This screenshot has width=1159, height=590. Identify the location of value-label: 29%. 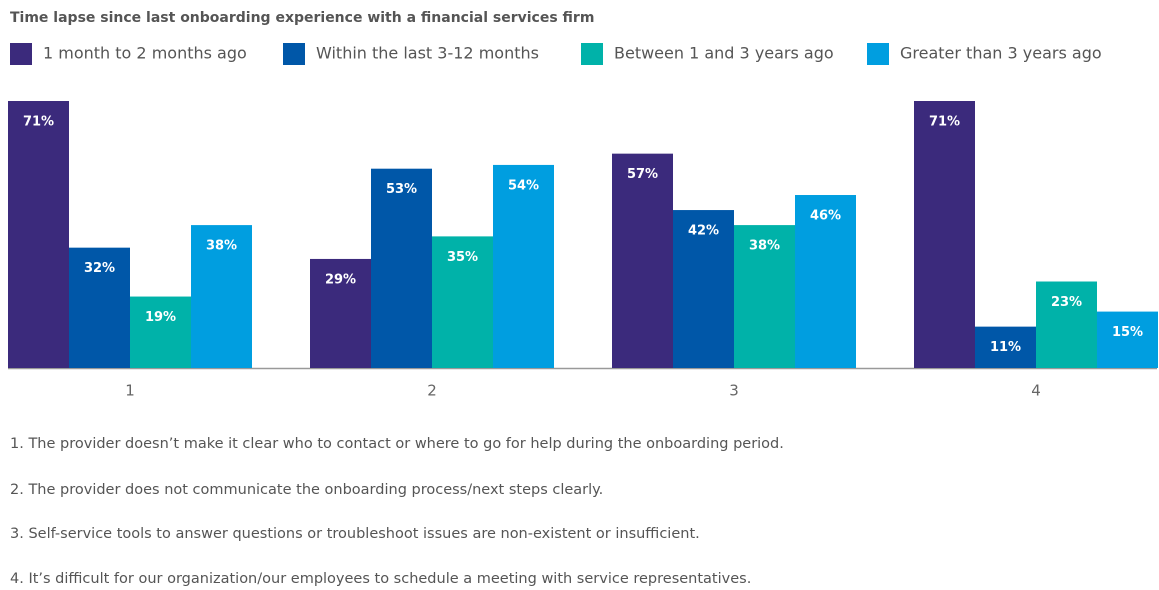
(340, 279).